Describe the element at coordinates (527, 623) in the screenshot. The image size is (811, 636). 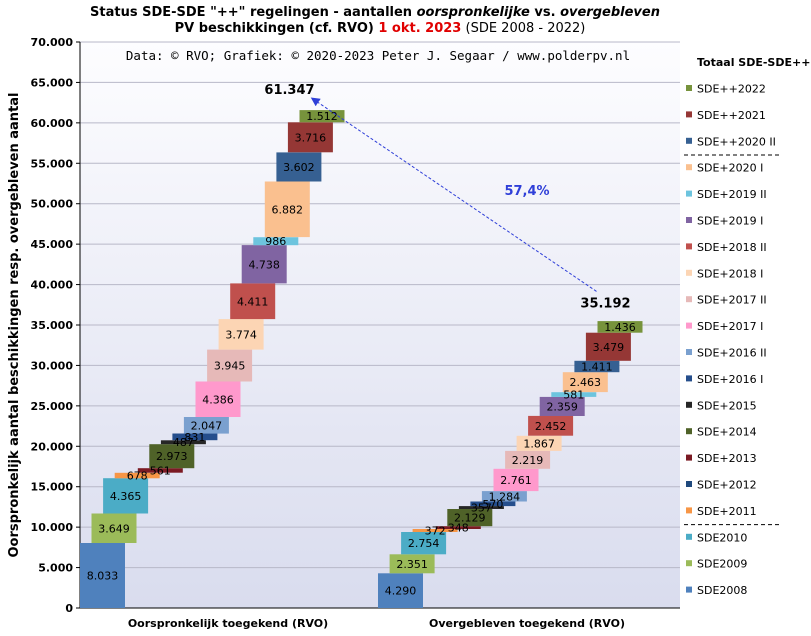
I see `x-category-label: Overgebleven toegekend (RVO)` at that location.